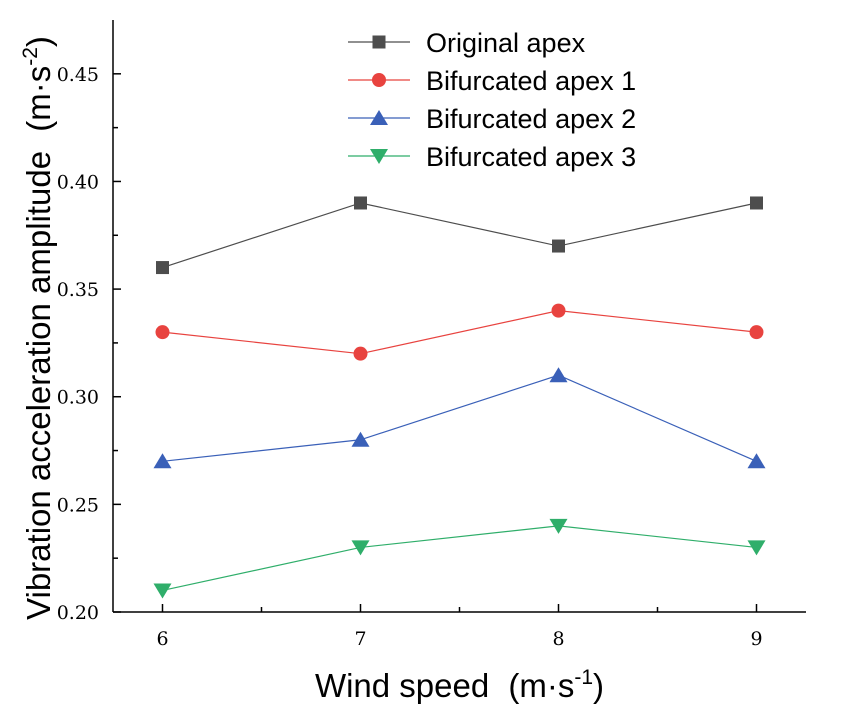 The width and height of the screenshot is (850, 710). Describe the element at coordinates (583, 677) in the screenshot. I see `x-axis-title-exponent: -1` at that location.